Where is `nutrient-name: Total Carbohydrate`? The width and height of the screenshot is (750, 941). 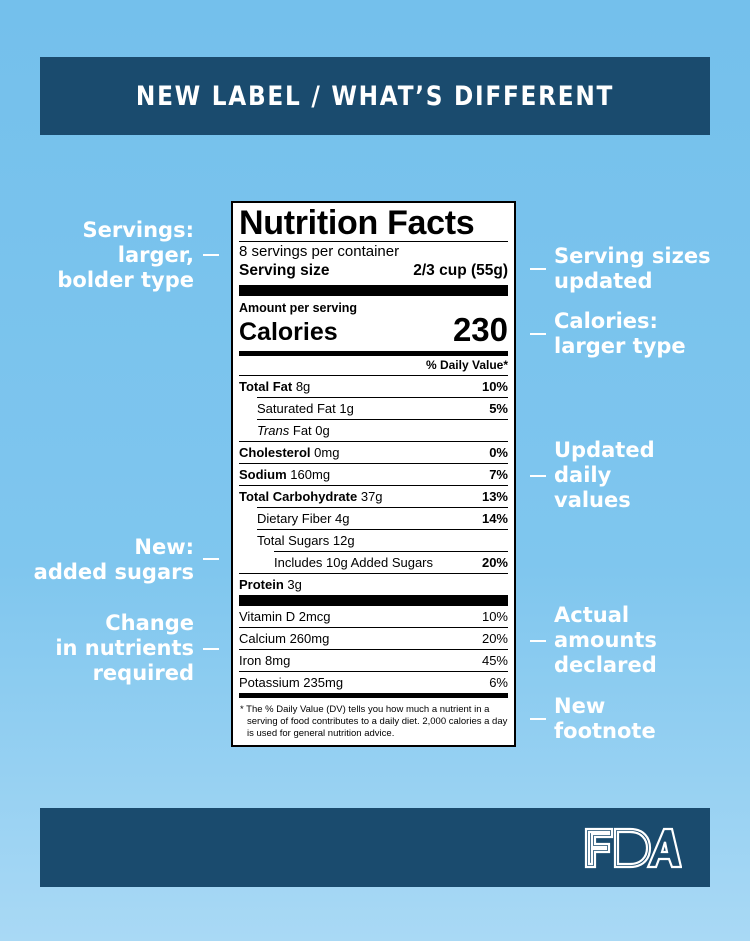
nutrient-name: Total Carbohydrate is located at coordinates (298, 496).